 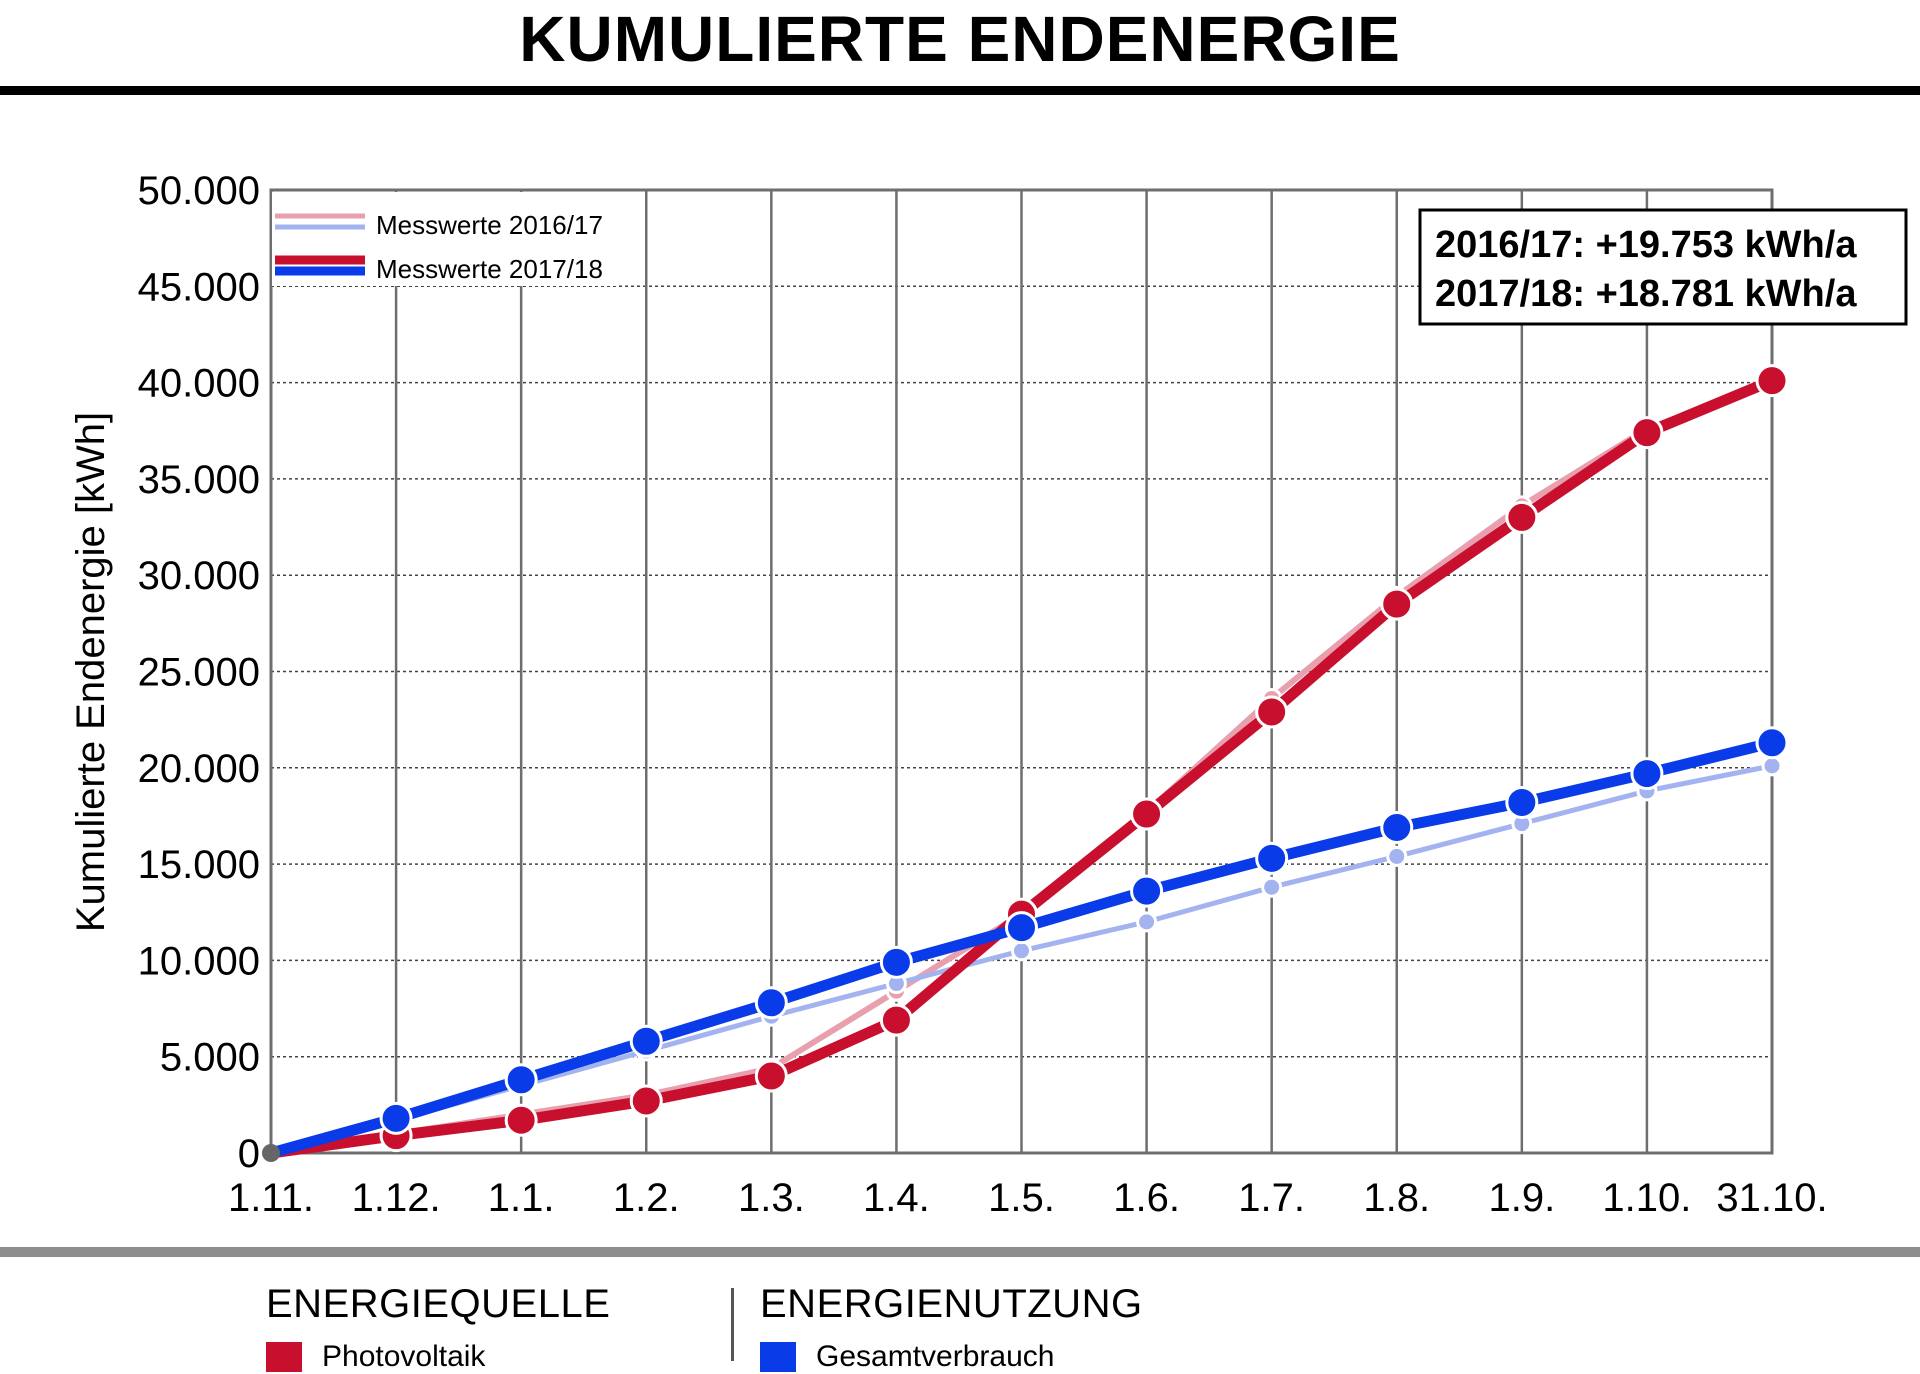 What do you see at coordinates (951, 1304) in the screenshot?
I see `energienutzung-heading: ENERGIENUTZUNG` at bounding box center [951, 1304].